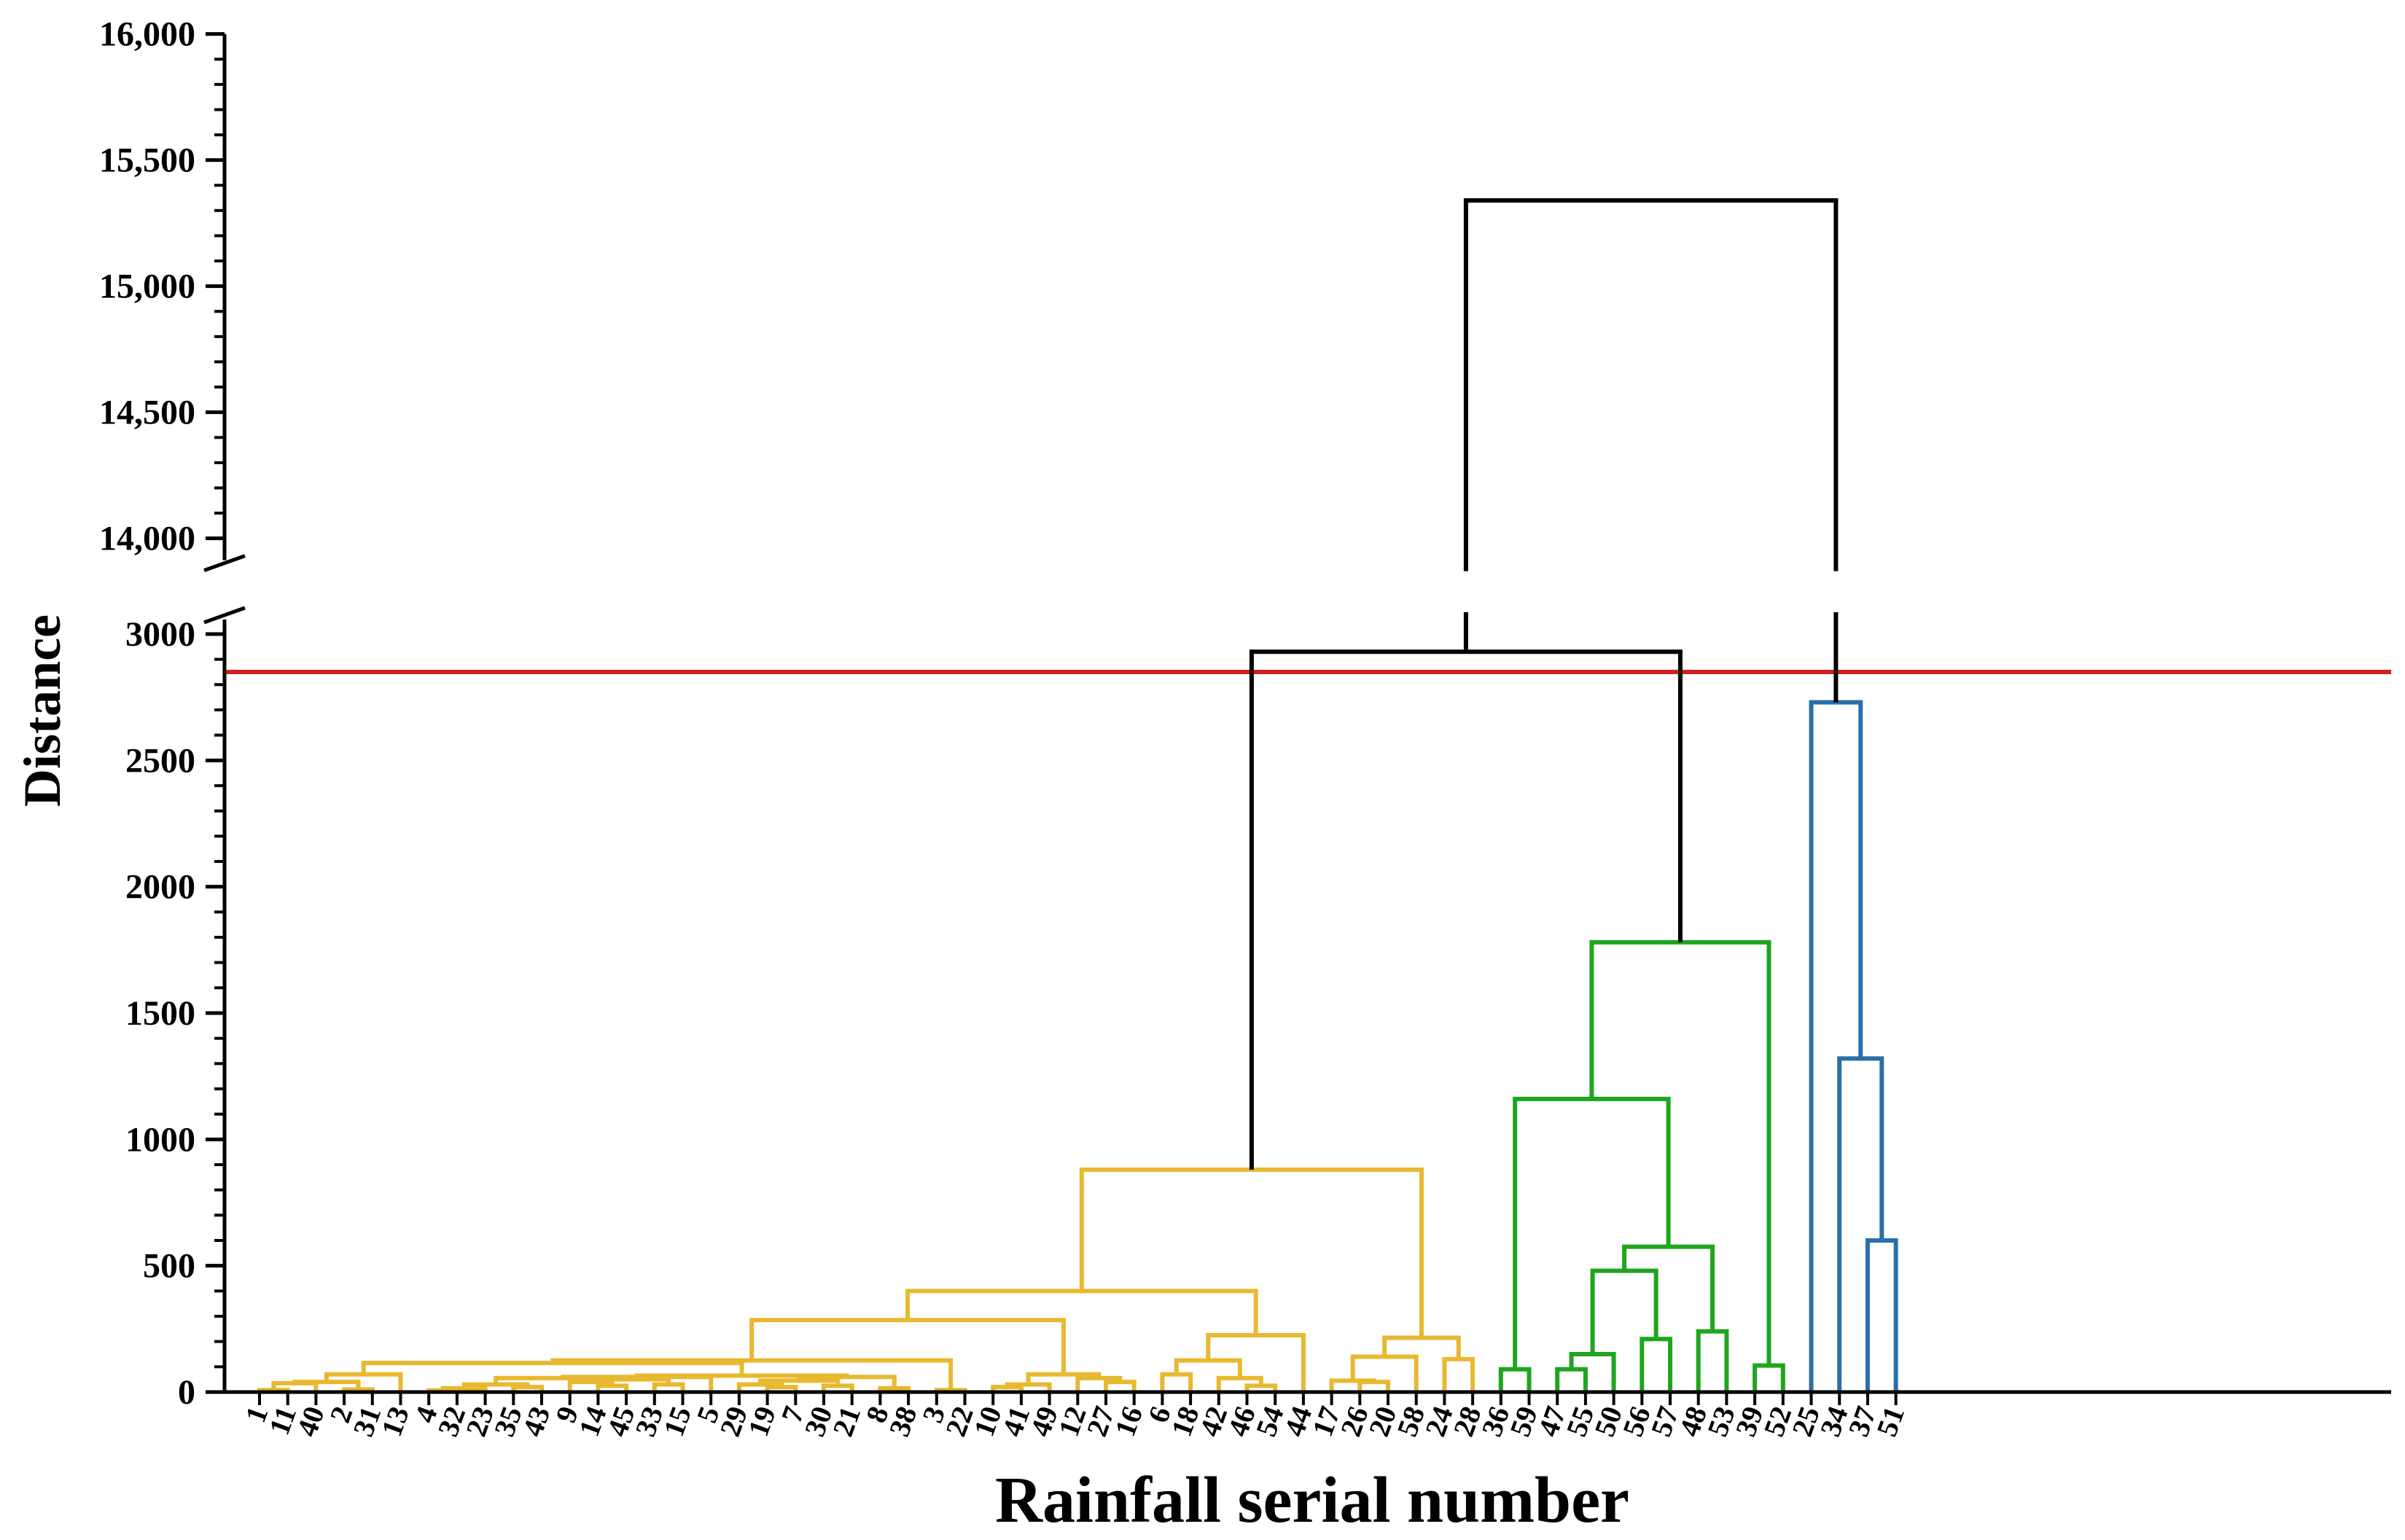 This screenshot has width=2405, height=1540. Describe the element at coordinates (310, 1421) in the screenshot. I see `leaf-label-40: 40` at that location.